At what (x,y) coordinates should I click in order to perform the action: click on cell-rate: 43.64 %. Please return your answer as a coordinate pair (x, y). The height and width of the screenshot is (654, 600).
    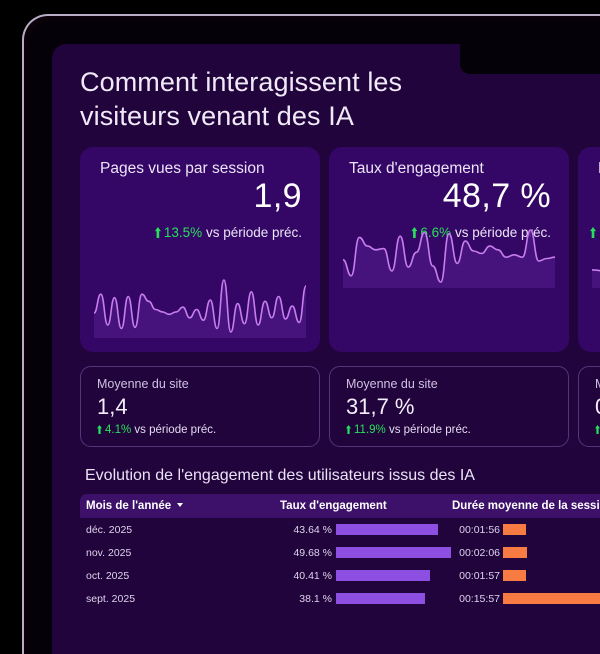
    Looking at the image, I should click on (366, 530).